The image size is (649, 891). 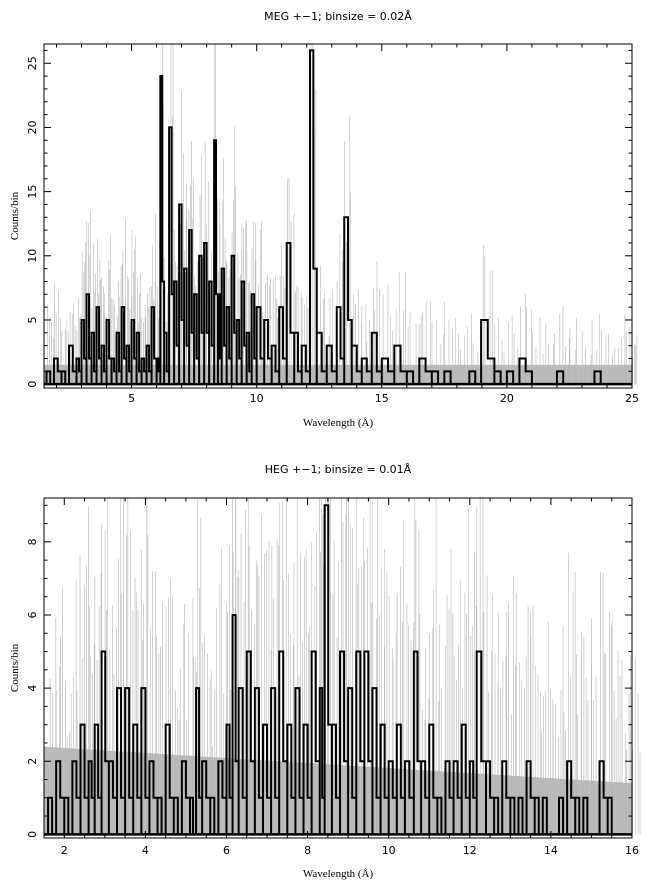 I want to click on x-tick-label: 2, so click(x=64, y=850).